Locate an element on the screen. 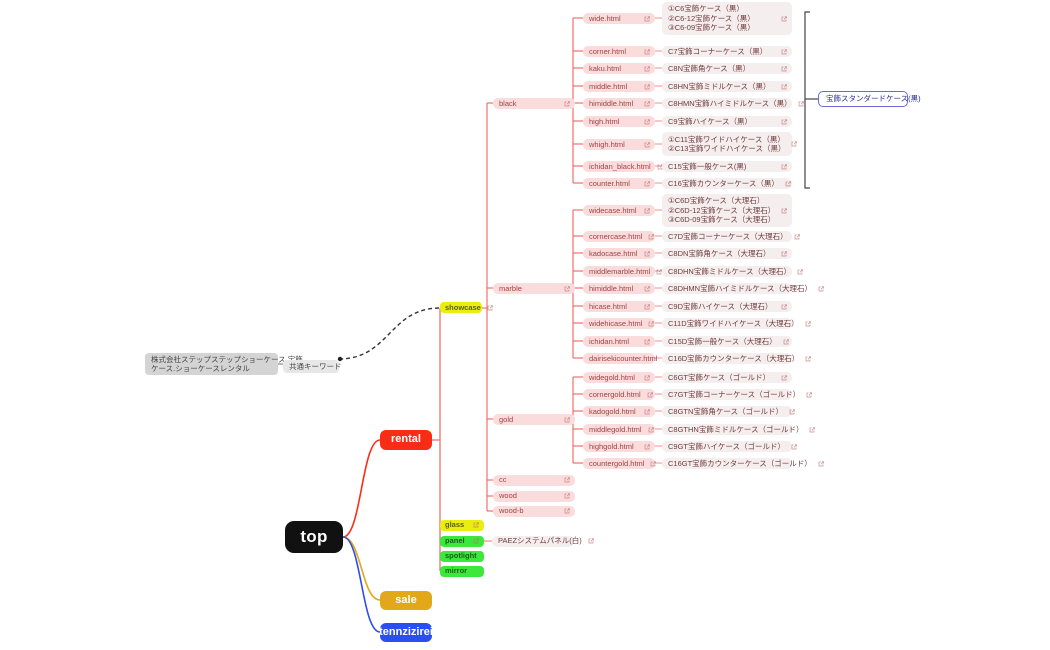 This screenshot has width=1050, height=650. node-rental: rental is located at coordinates (406, 440).